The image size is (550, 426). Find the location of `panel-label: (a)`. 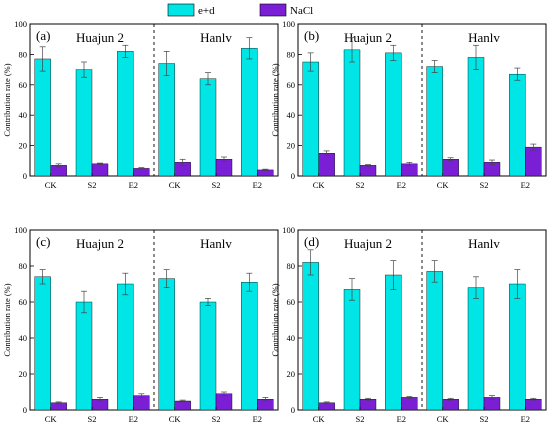

panel-label: (a) is located at coordinates (43, 35).